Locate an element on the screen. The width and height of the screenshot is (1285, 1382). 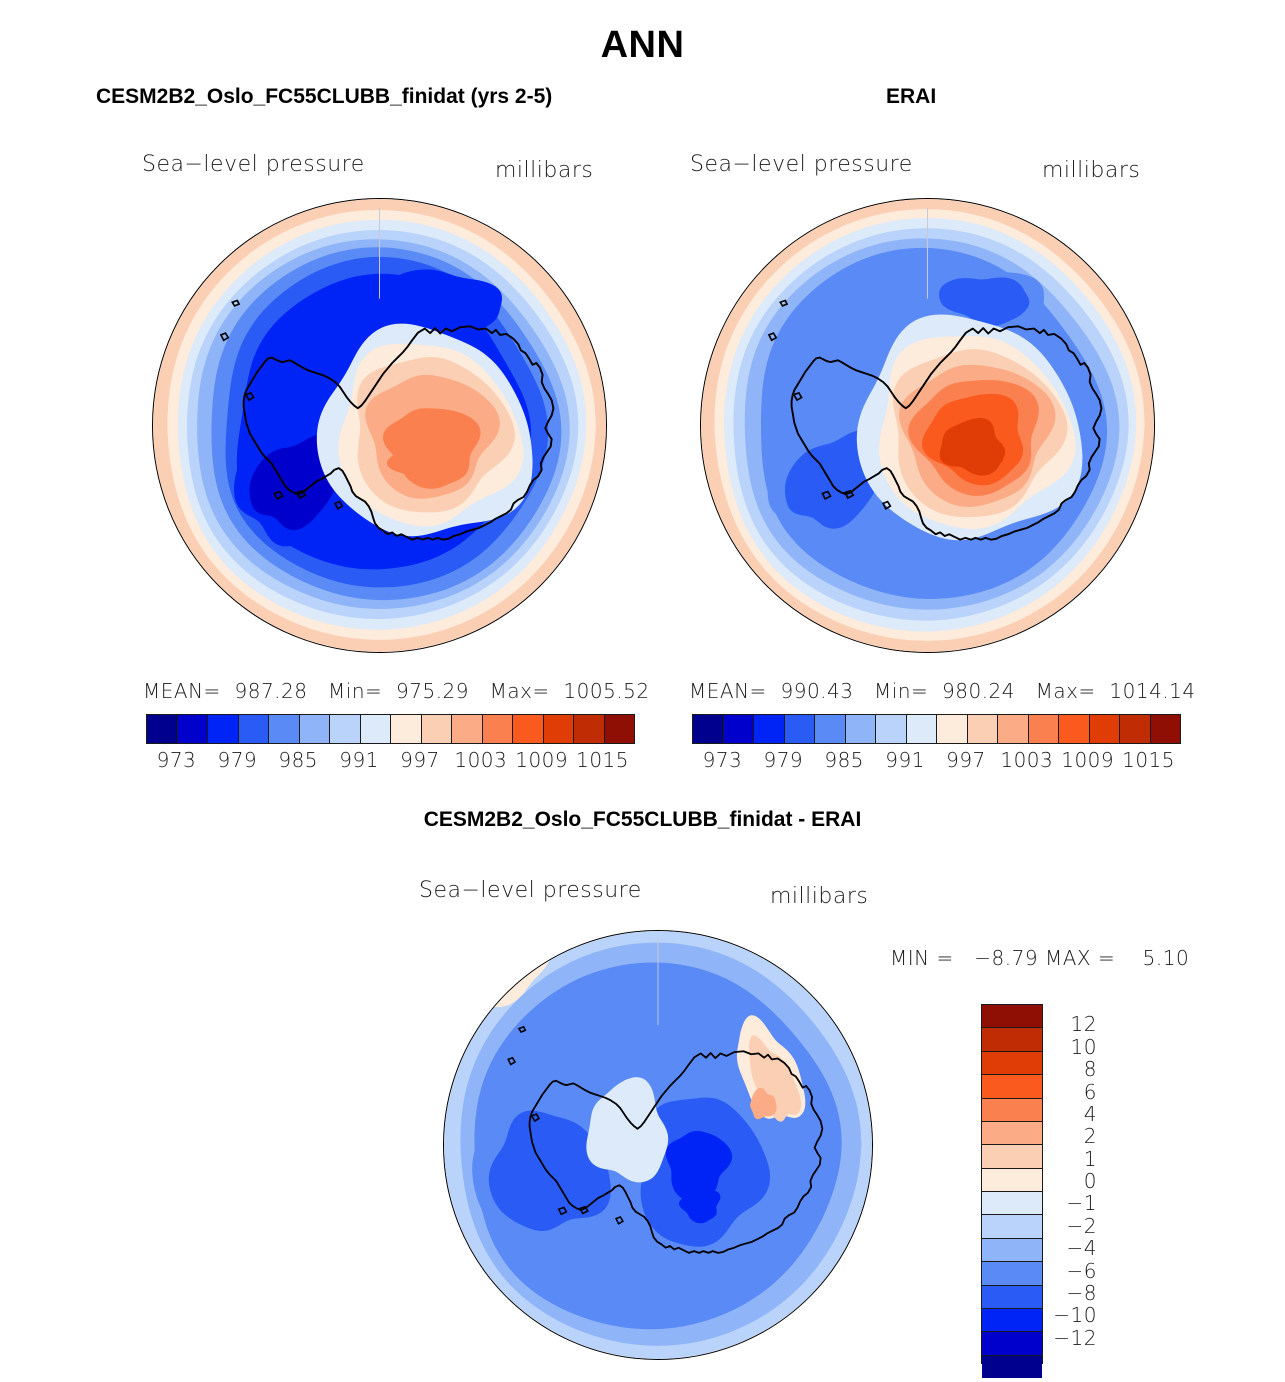
colorbar-diff is located at coordinates (1012, 1191).